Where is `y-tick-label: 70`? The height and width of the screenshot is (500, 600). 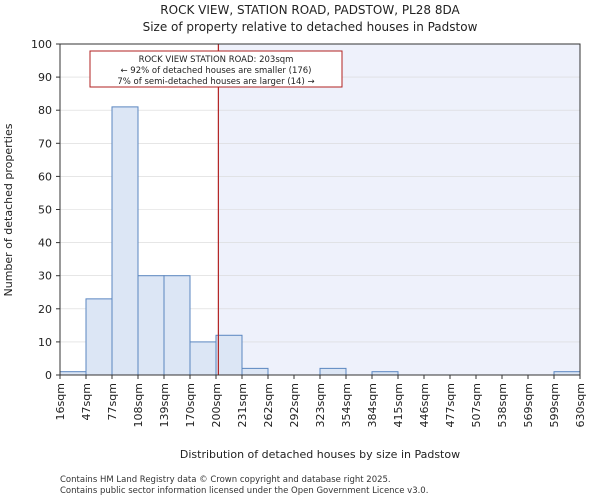 y-tick-label: 70 is located at coordinates (45, 143).